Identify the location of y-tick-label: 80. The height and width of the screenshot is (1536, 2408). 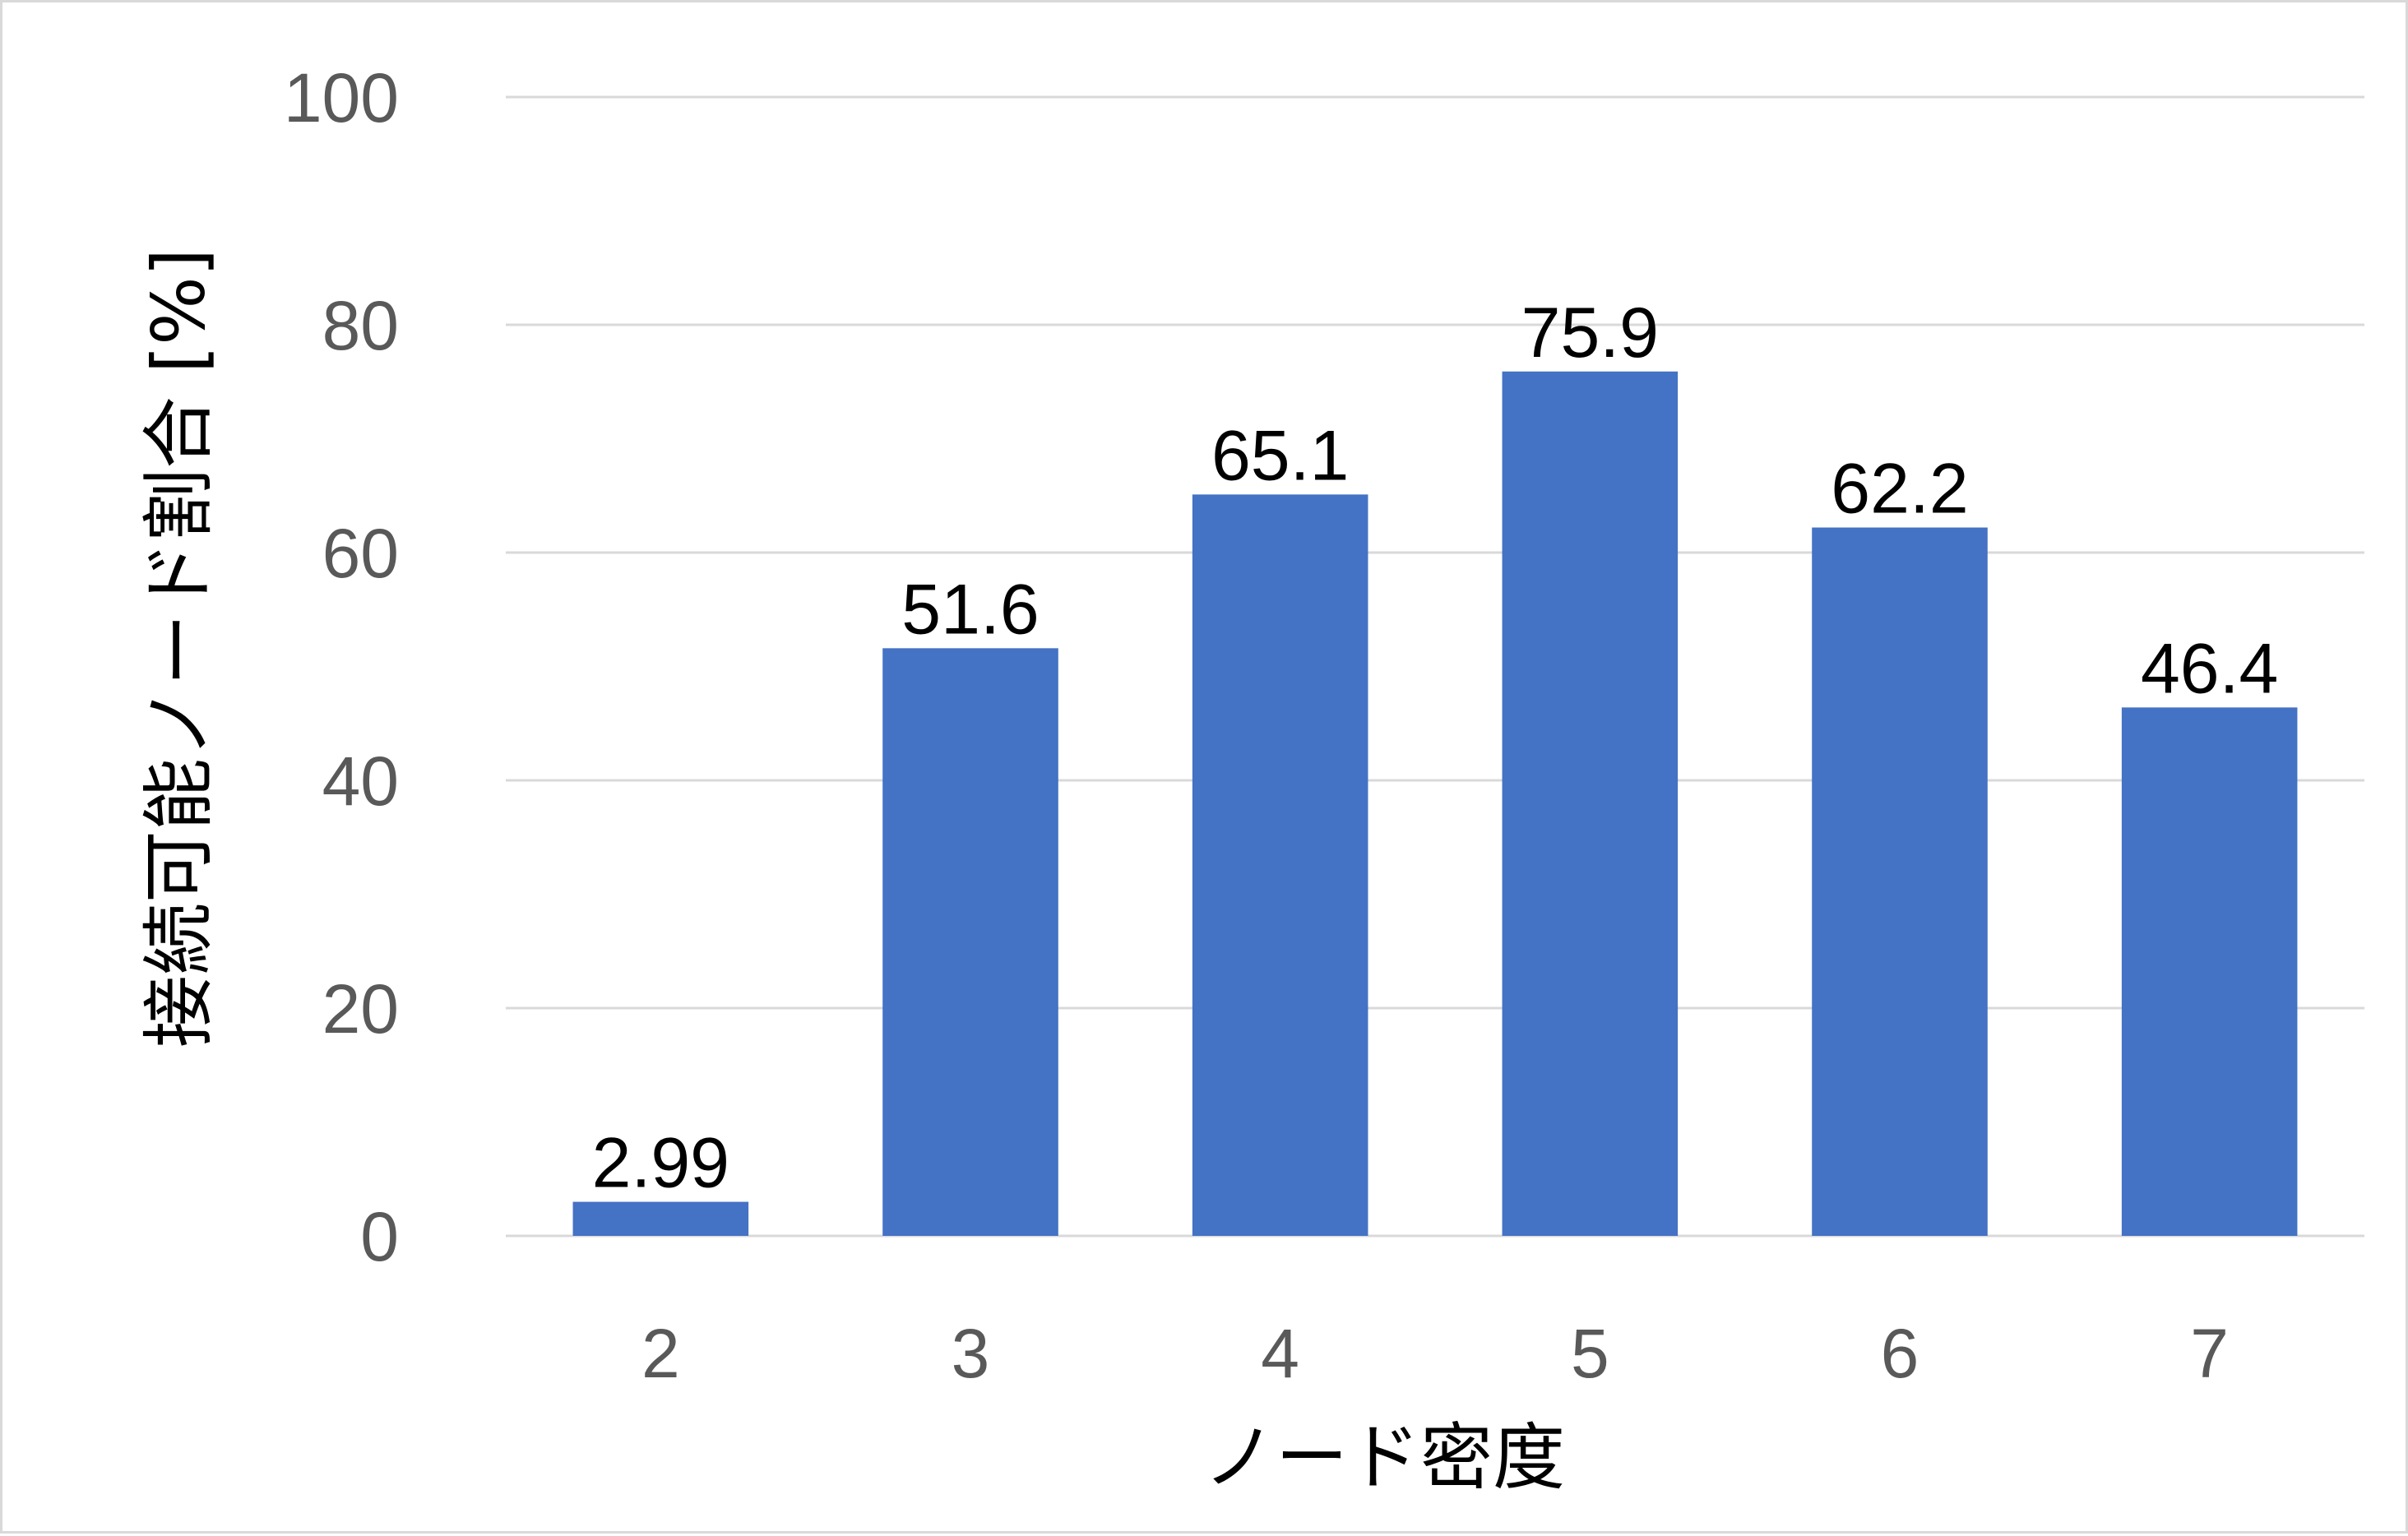
(360, 325).